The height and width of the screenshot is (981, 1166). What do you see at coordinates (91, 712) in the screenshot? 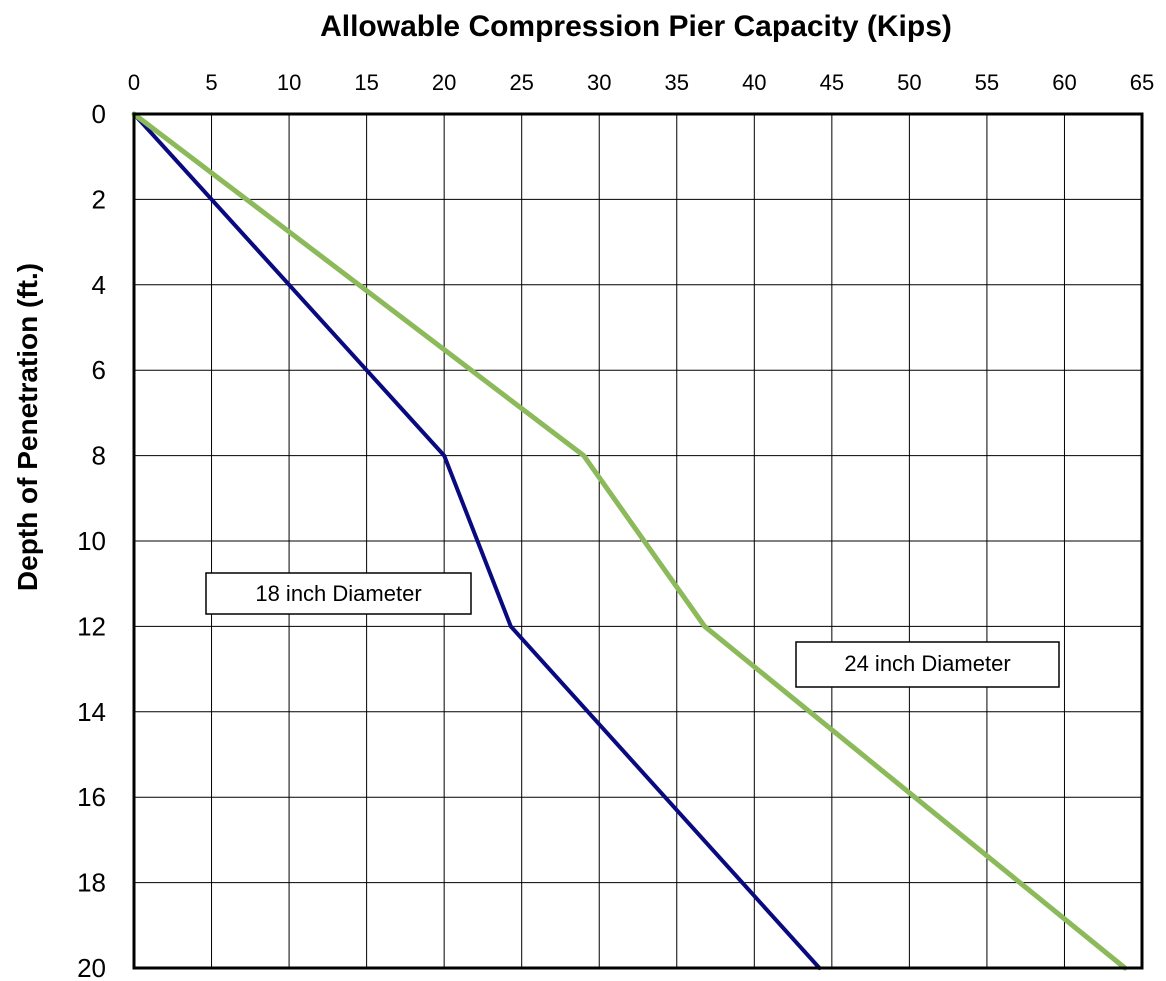
I see `y-tick-label: 14` at bounding box center [91, 712].